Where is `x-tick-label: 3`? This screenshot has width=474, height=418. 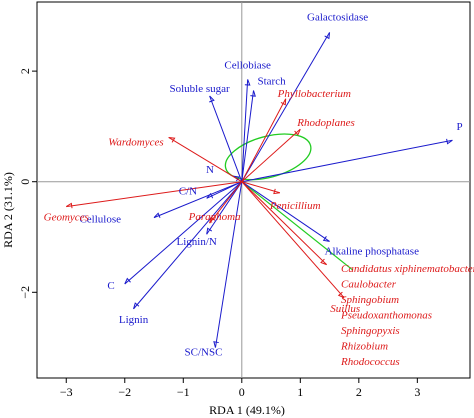 x-tick-label: 3 is located at coordinates (417, 392).